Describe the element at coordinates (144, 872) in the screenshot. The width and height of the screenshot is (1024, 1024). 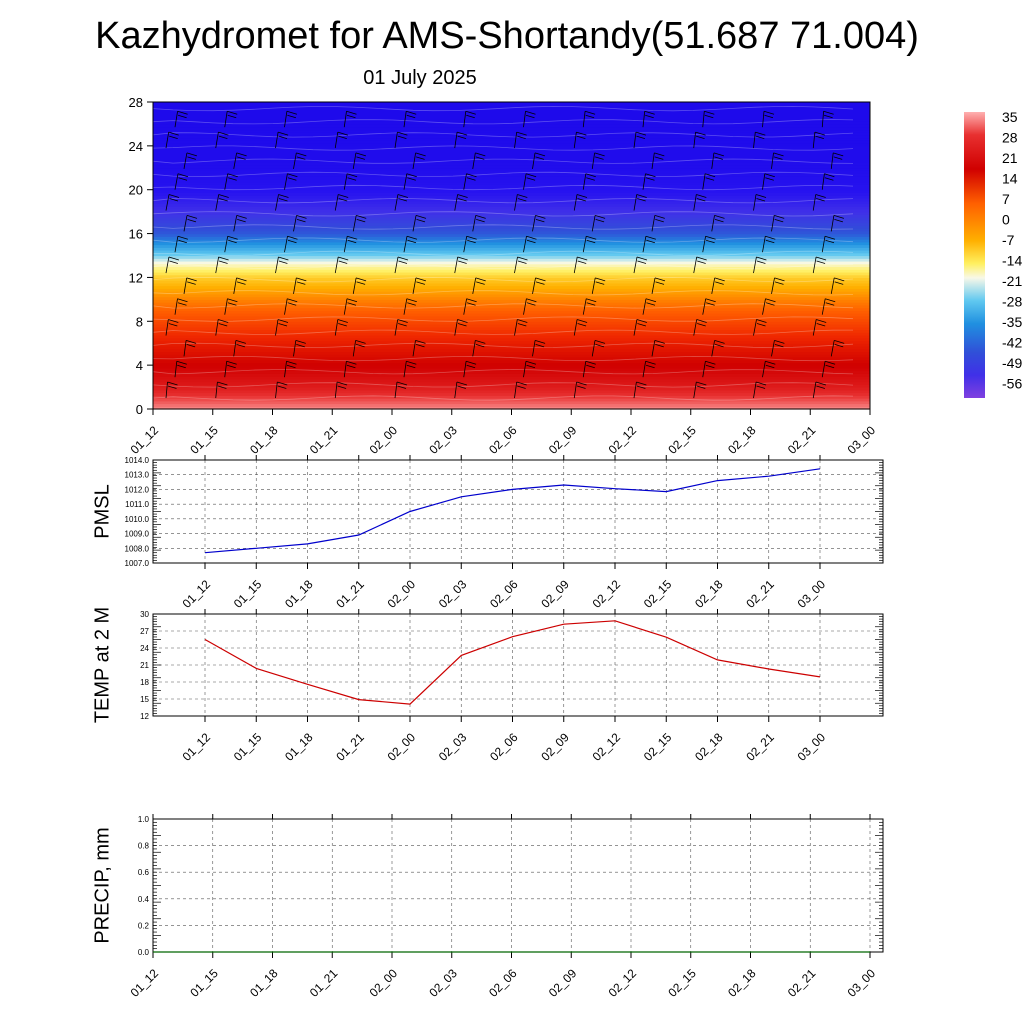
I see `y-tick-label: 0.6` at that location.